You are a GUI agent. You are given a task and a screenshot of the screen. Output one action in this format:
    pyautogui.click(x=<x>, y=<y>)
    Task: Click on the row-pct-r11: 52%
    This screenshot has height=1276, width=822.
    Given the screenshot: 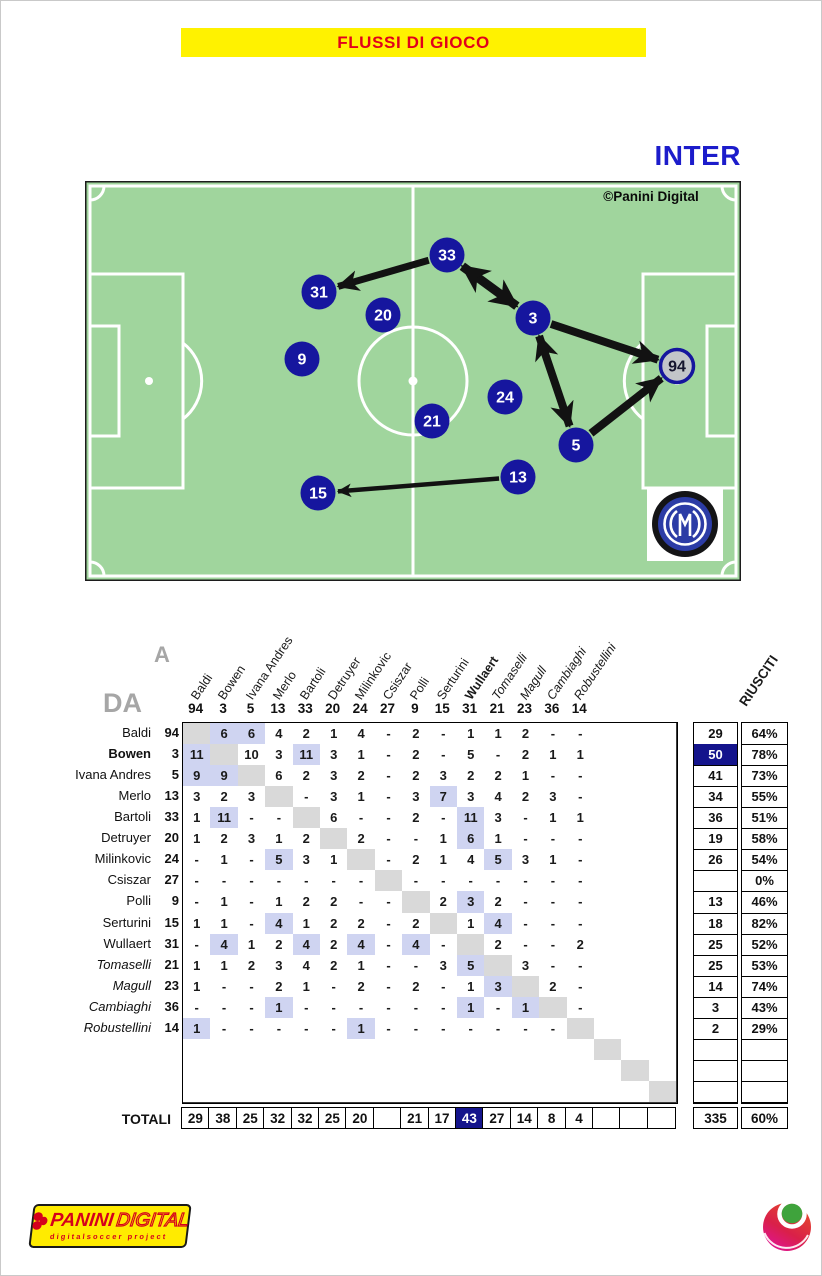 What is the action you would take?
    pyautogui.click(x=764, y=945)
    